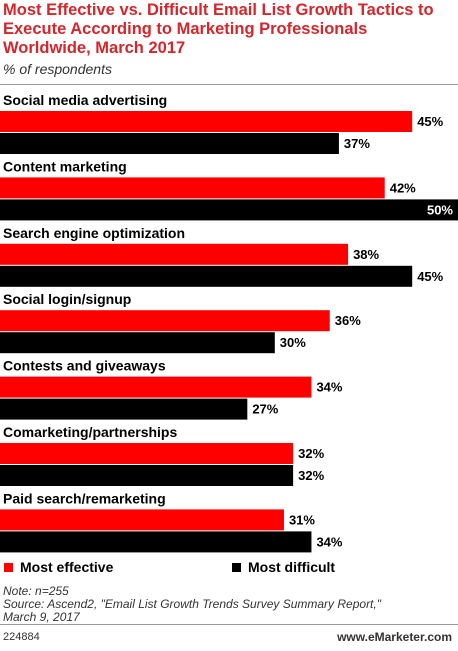 This screenshot has width=458, height=651. I want to click on category-label: Content marketing, so click(65, 166).